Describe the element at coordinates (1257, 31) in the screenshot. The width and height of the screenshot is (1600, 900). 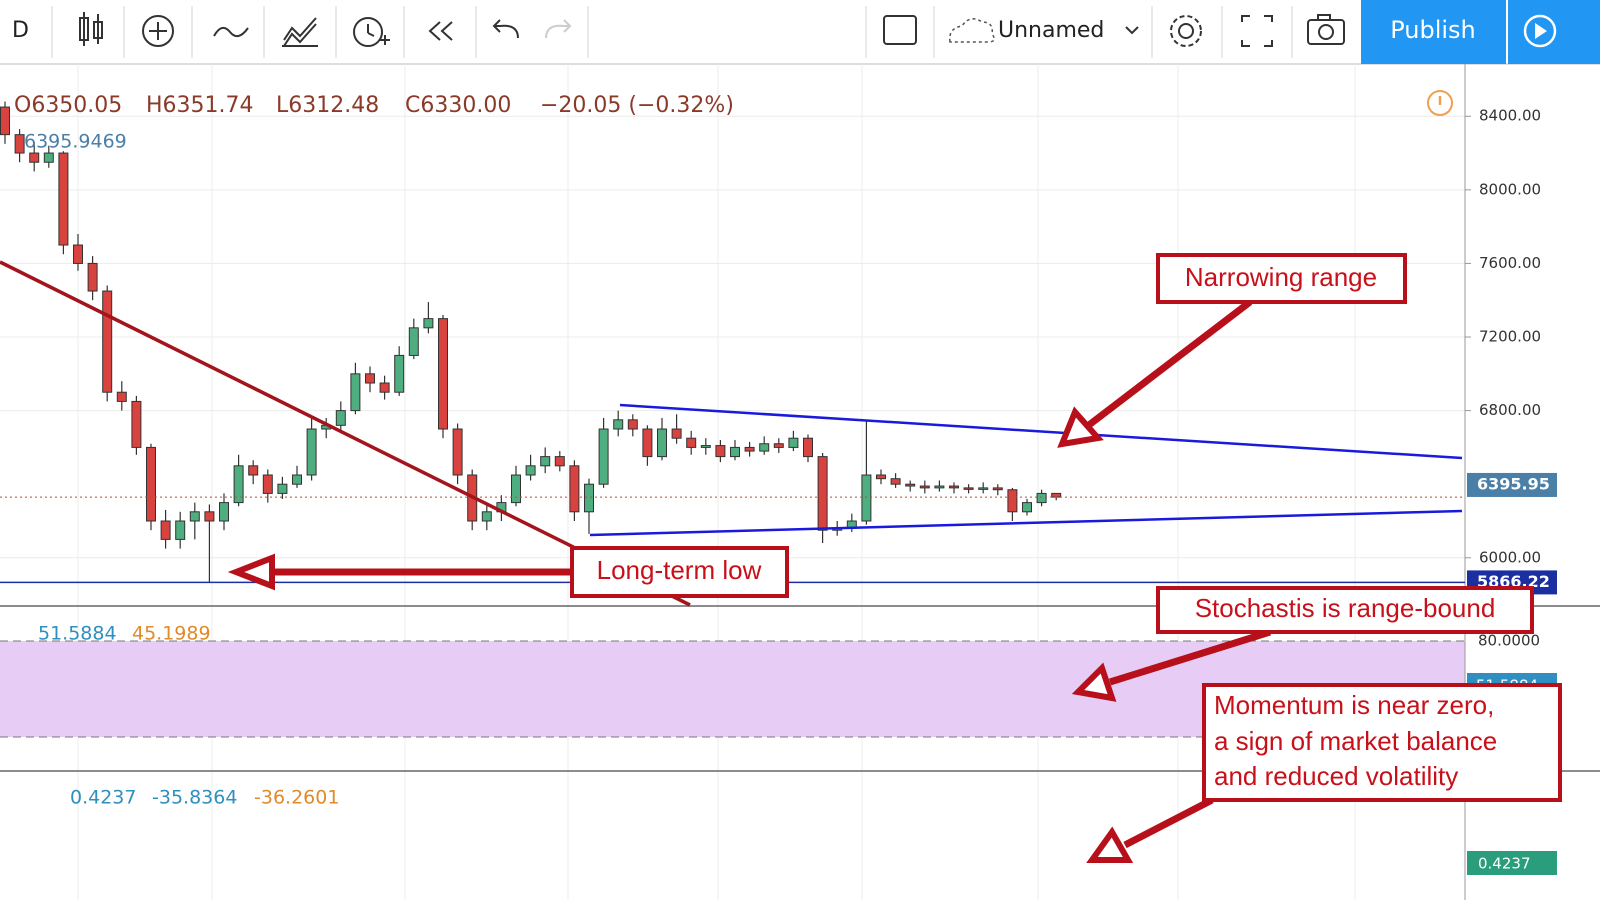
I see `fullscreen-button` at that location.